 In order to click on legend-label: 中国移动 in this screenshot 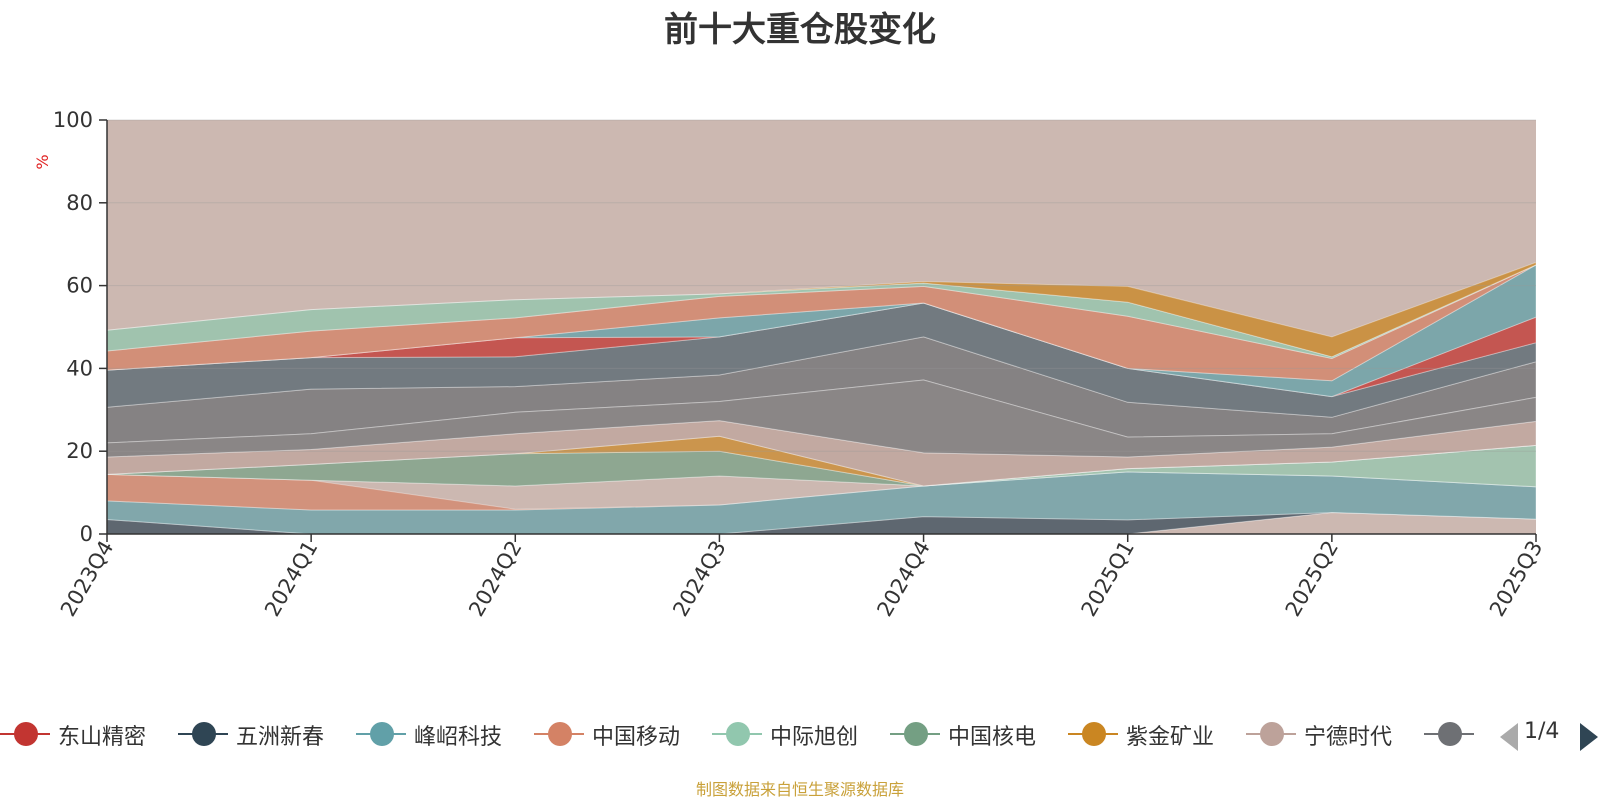, I will do `click(636, 737)`.